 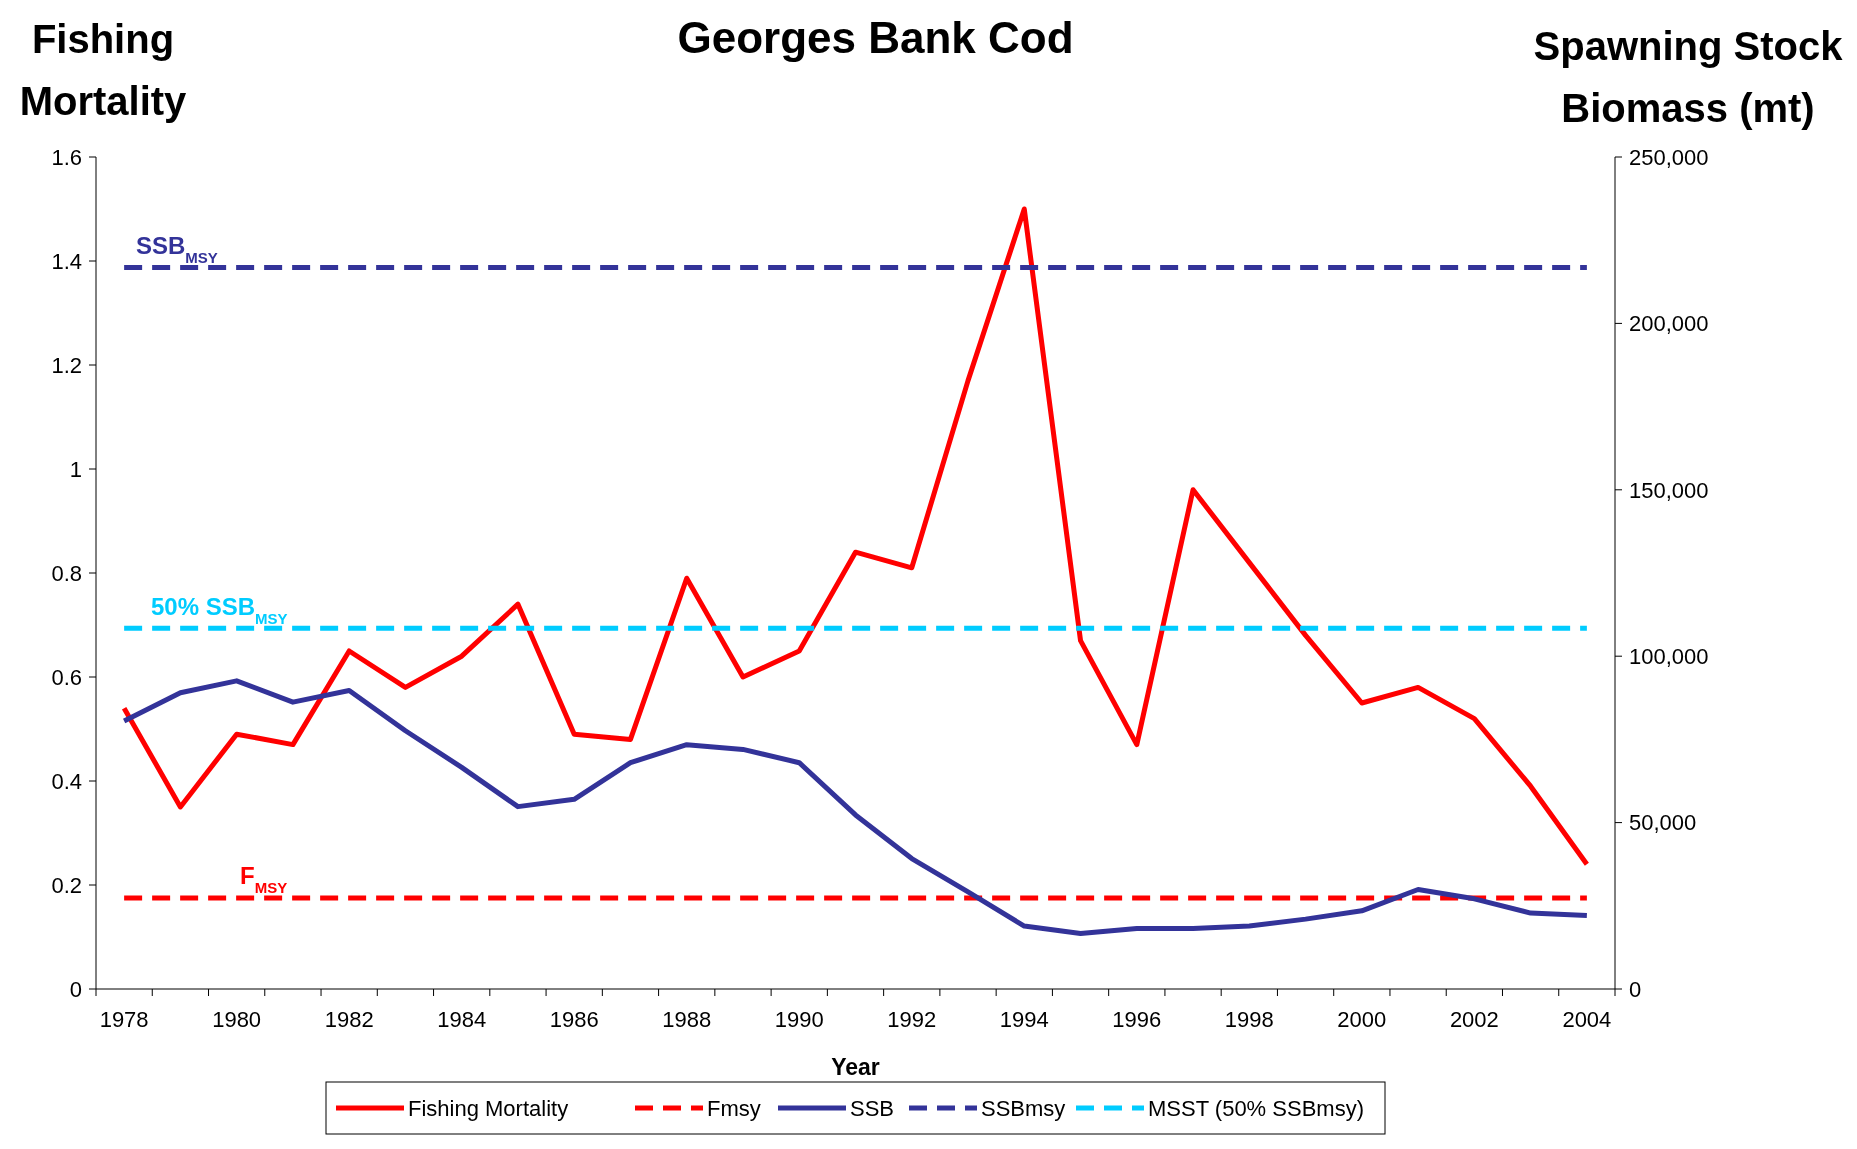 What do you see at coordinates (75, 469) in the screenshot?
I see `y-tick-label: 1` at bounding box center [75, 469].